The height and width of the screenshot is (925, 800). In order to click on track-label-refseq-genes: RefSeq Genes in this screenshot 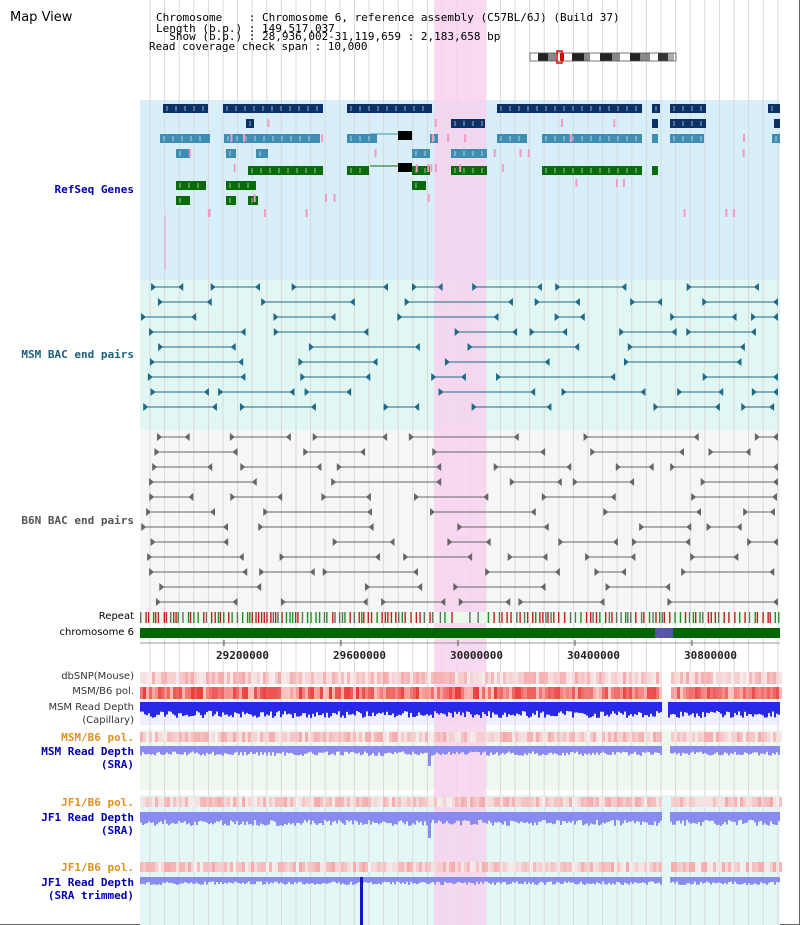, I will do `click(94, 189)`.